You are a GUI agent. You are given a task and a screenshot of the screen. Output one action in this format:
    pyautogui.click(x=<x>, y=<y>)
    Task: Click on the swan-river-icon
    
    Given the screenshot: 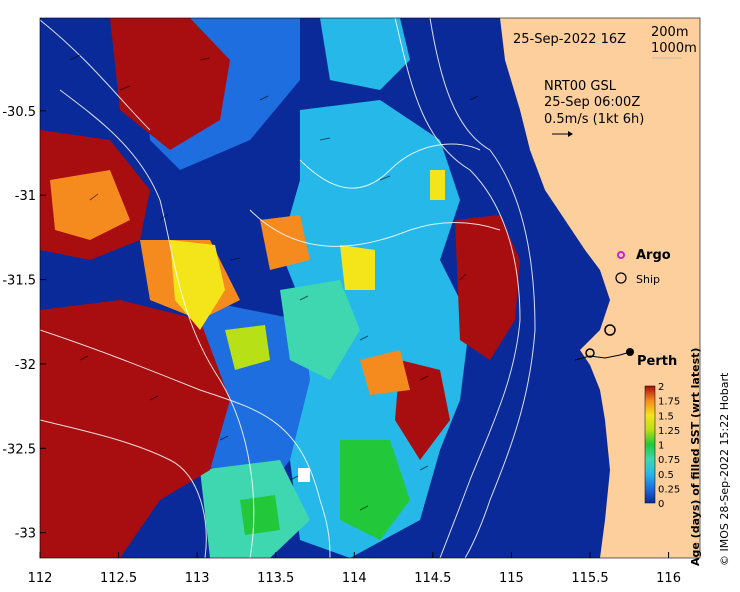 What is the action you would take?
    pyautogui.click(x=602, y=356)
    